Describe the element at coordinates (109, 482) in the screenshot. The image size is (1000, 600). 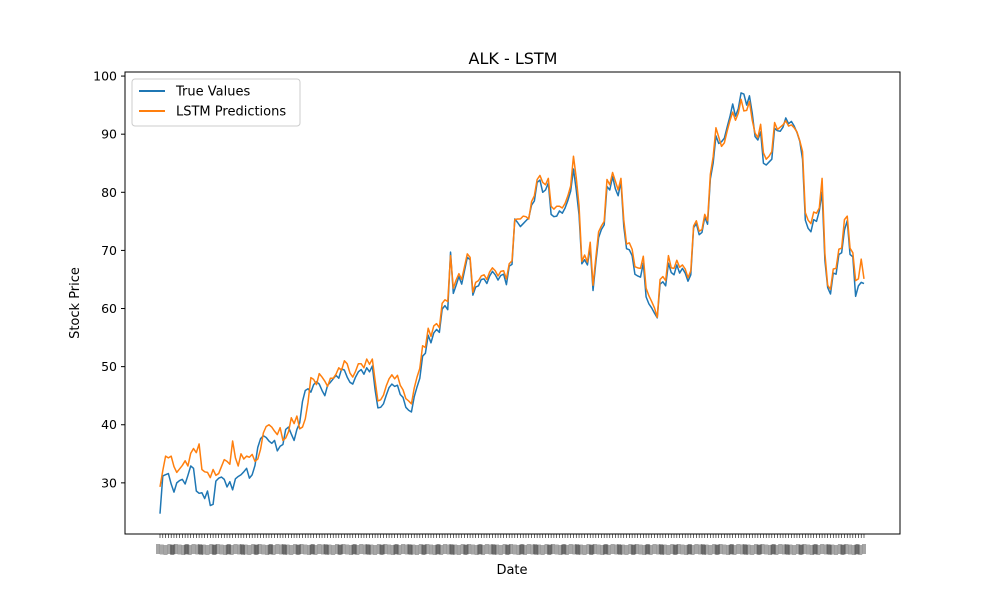
I see `y-tick-label: 30` at that location.